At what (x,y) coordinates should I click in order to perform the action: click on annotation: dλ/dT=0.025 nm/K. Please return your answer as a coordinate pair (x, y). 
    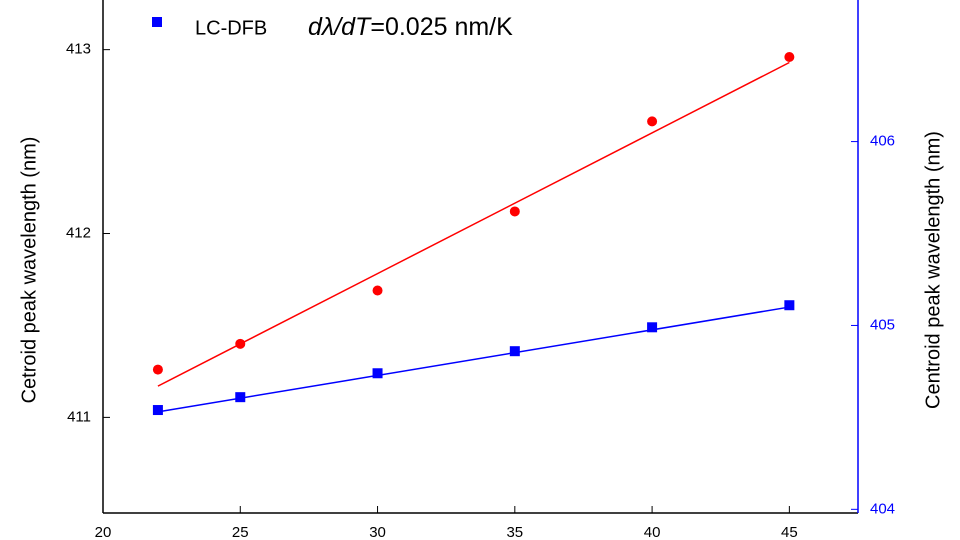
    Looking at the image, I should click on (410, 27).